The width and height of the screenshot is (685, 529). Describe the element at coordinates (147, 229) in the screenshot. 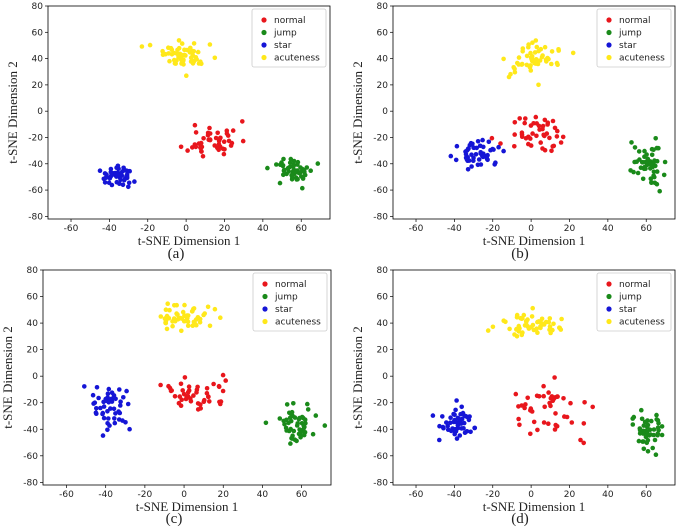

I see `x-tick-label: -20` at that location.